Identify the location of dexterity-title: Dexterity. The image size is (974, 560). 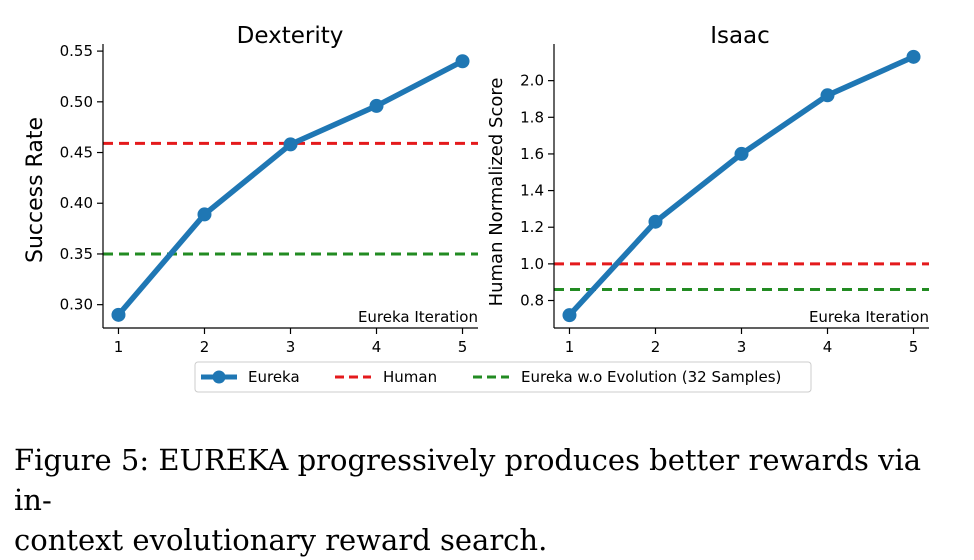
(290, 36).